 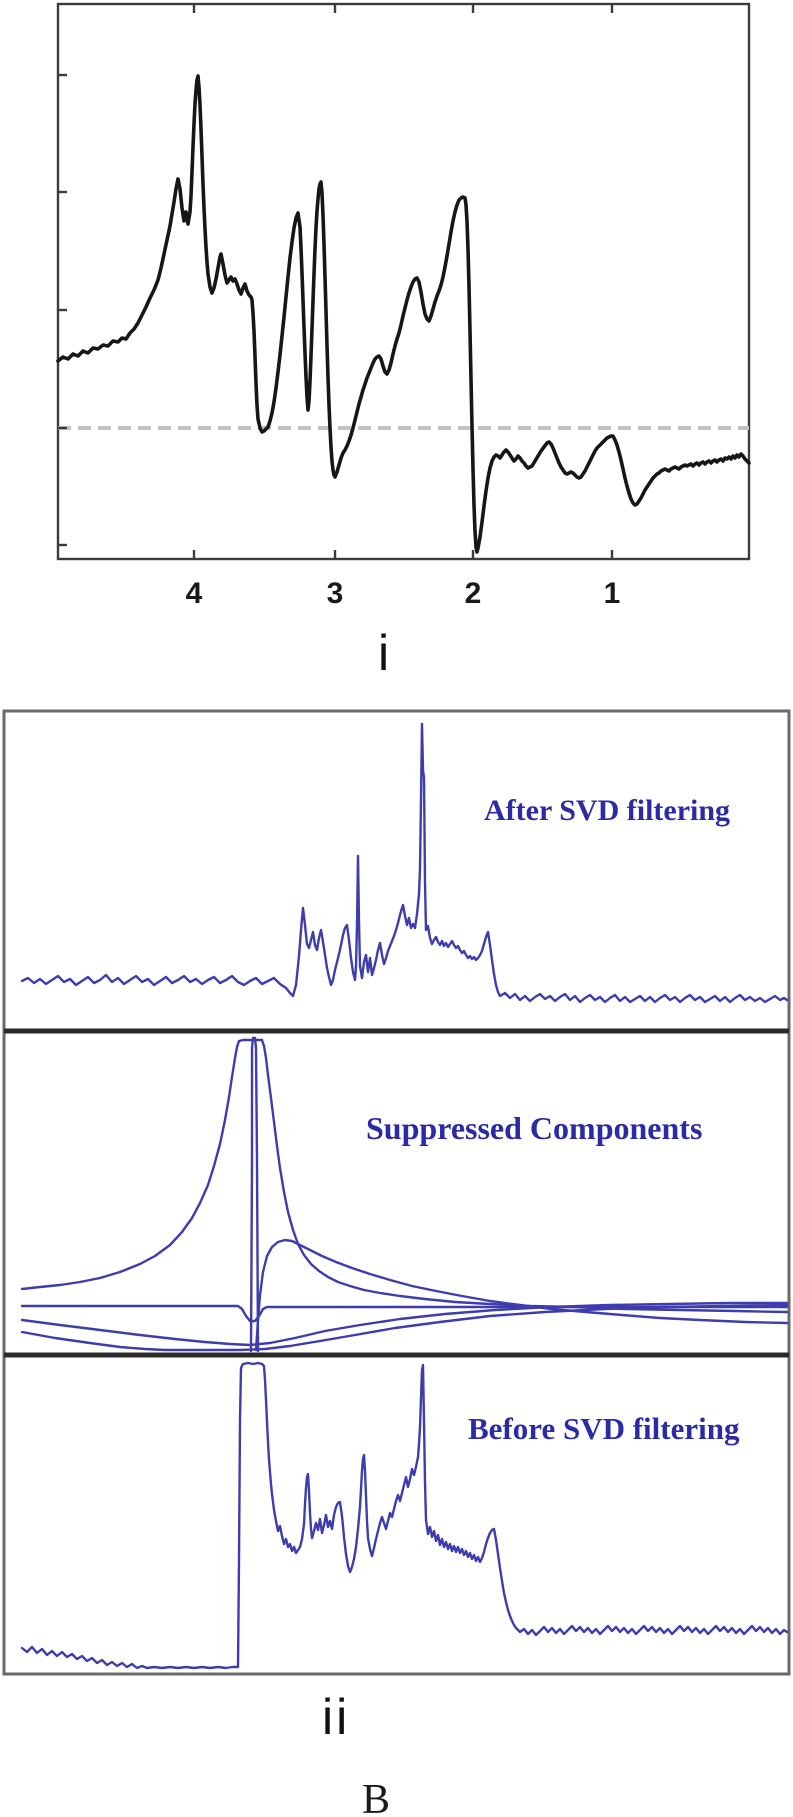 I want to click on x-tick-label: 1, so click(x=612, y=593).